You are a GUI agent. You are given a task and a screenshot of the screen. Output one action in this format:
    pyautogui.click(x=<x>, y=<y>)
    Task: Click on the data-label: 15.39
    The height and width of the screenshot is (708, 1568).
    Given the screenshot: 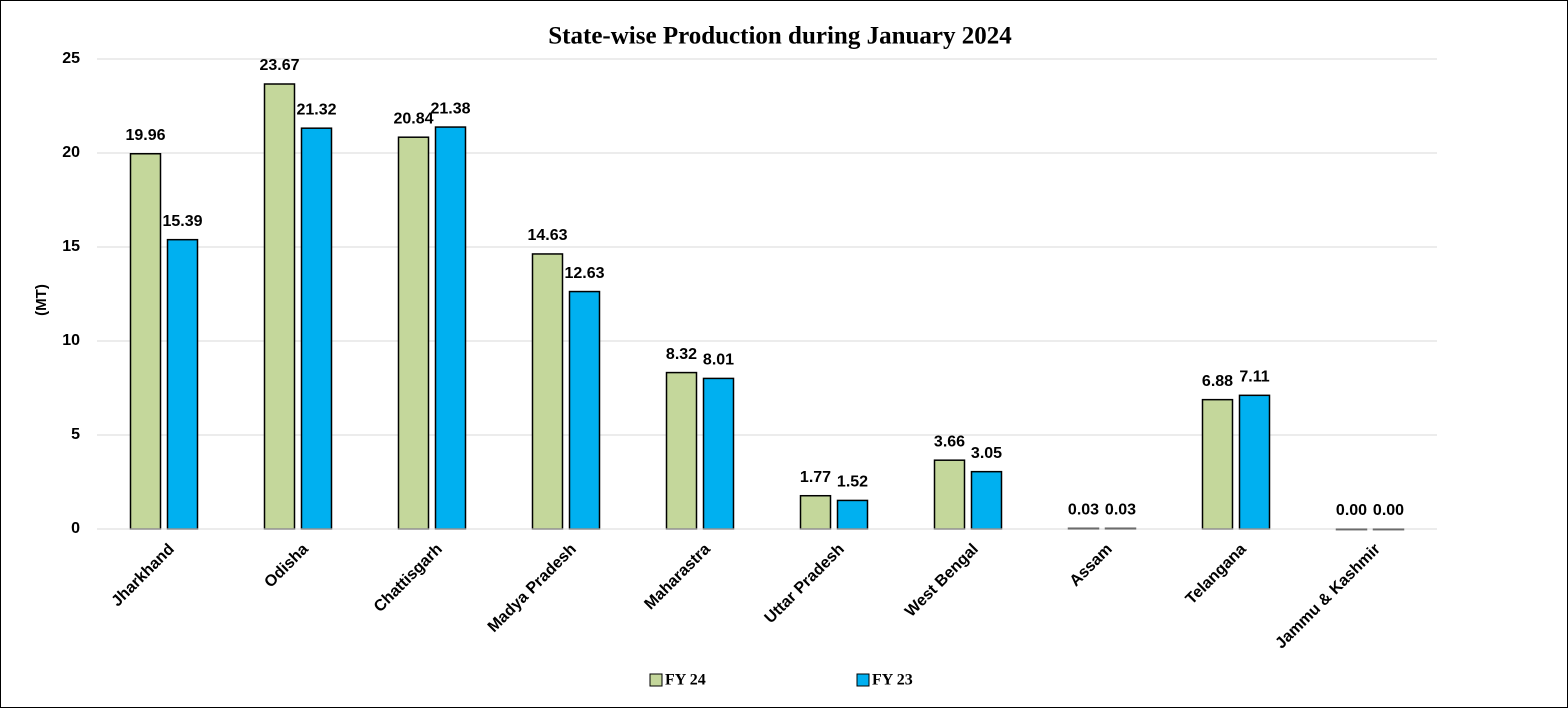 What is the action you would take?
    pyautogui.click(x=182, y=221)
    